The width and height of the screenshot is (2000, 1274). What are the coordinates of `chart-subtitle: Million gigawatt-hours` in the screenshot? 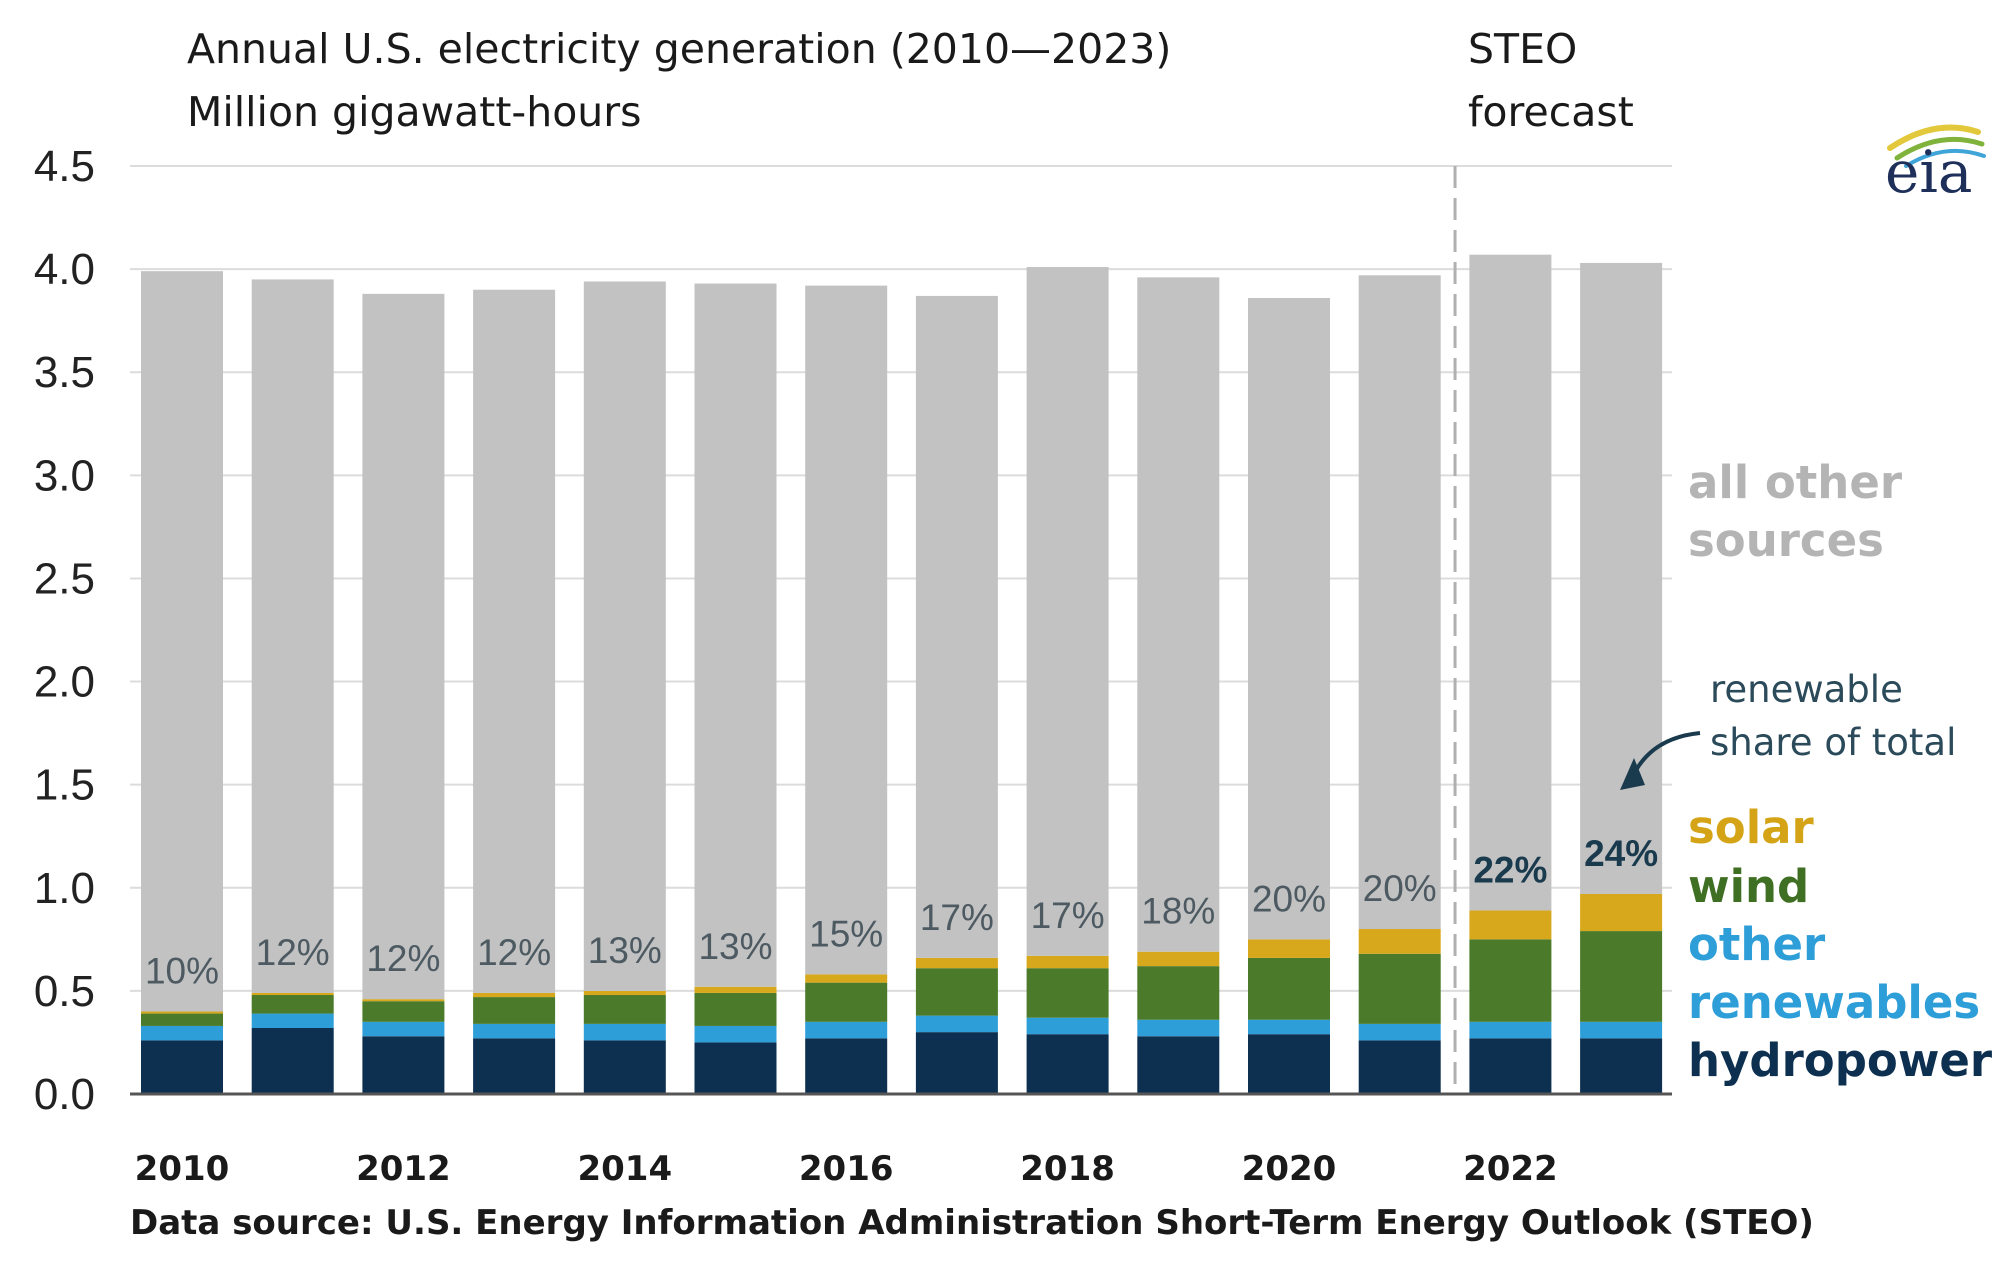 It's located at (414, 112).